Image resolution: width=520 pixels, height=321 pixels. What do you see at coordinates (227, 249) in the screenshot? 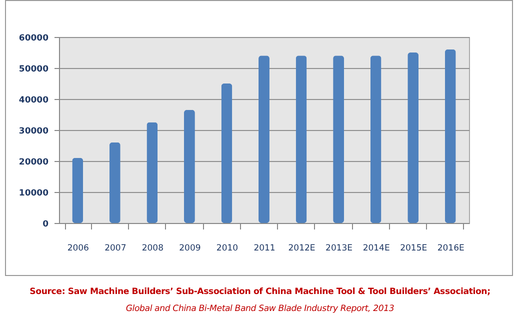
I see `x-tick-label: 2010` at bounding box center [227, 249].